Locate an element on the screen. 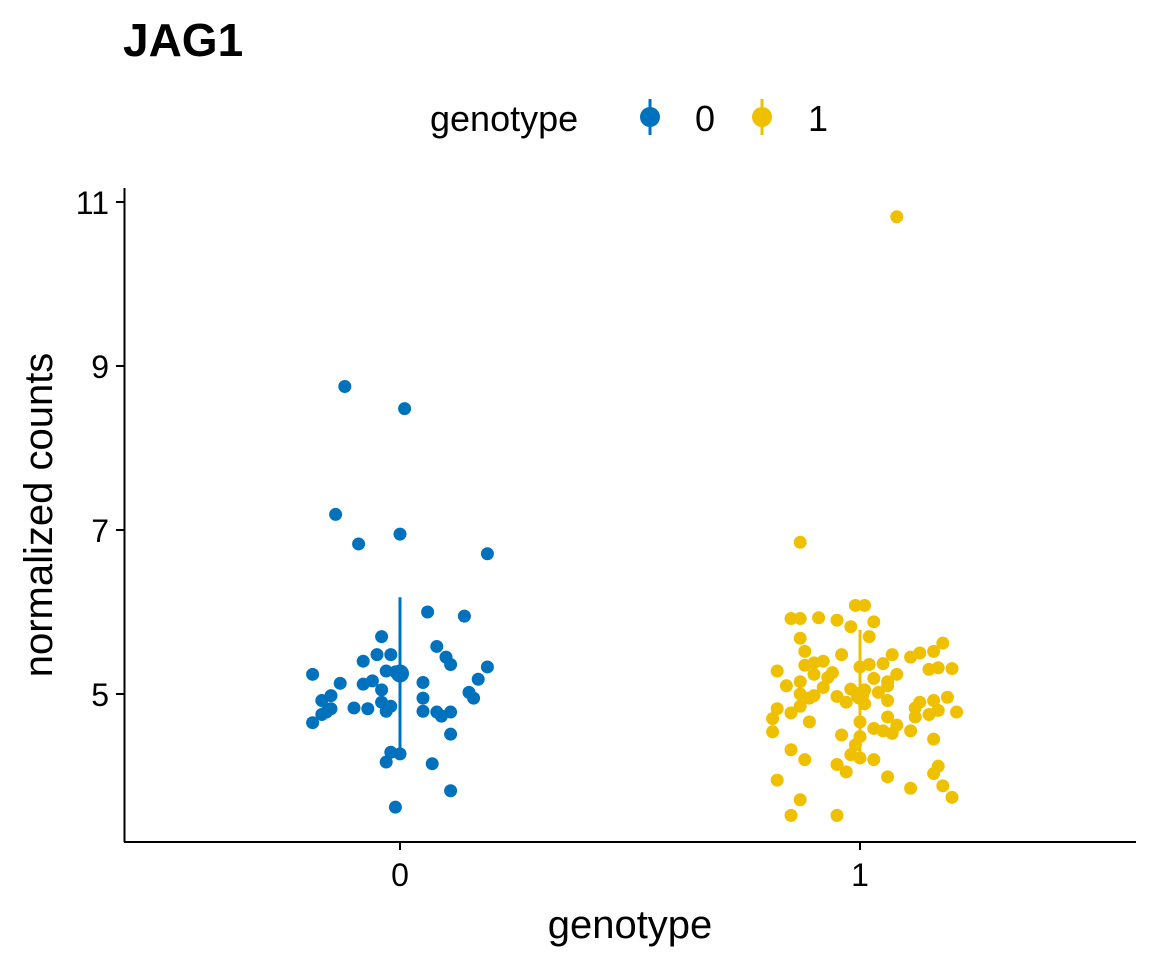 The width and height of the screenshot is (1152, 960). y-tick-label: 9 is located at coordinates (100, 367).